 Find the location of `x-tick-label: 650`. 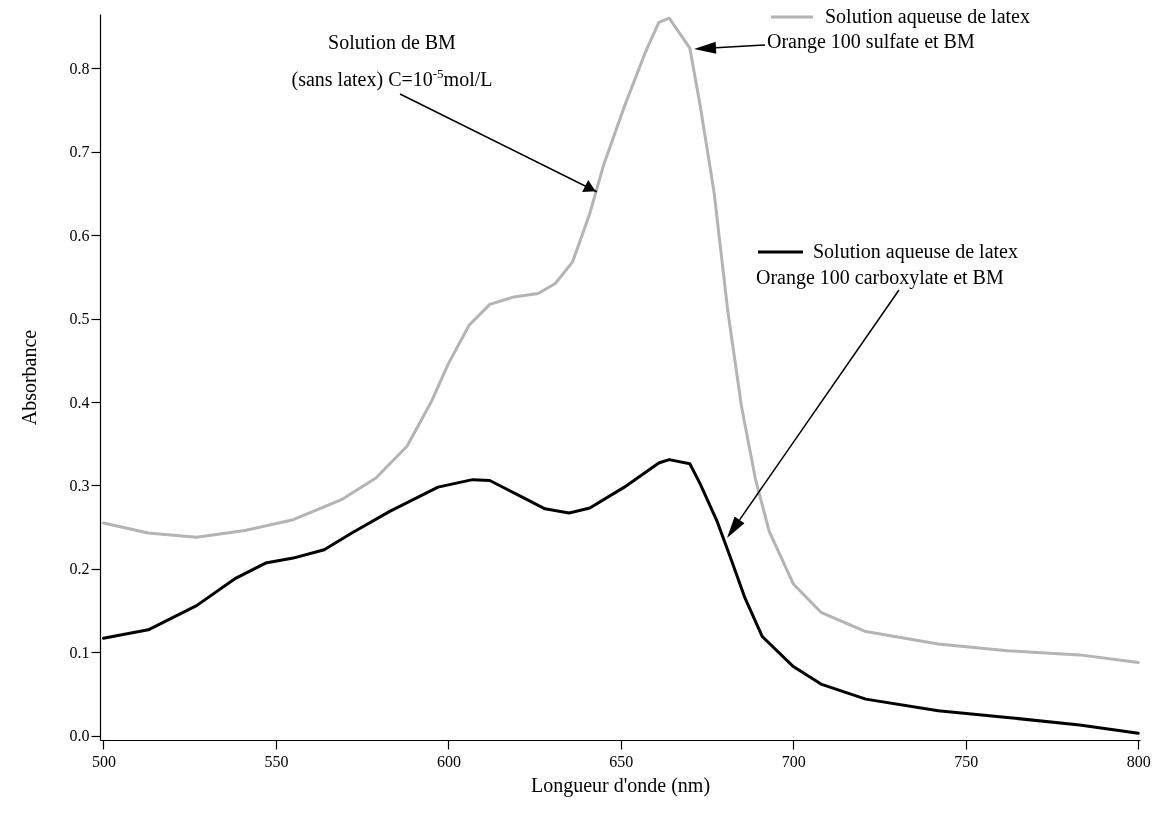

x-tick-label: 650 is located at coordinates (621, 761).